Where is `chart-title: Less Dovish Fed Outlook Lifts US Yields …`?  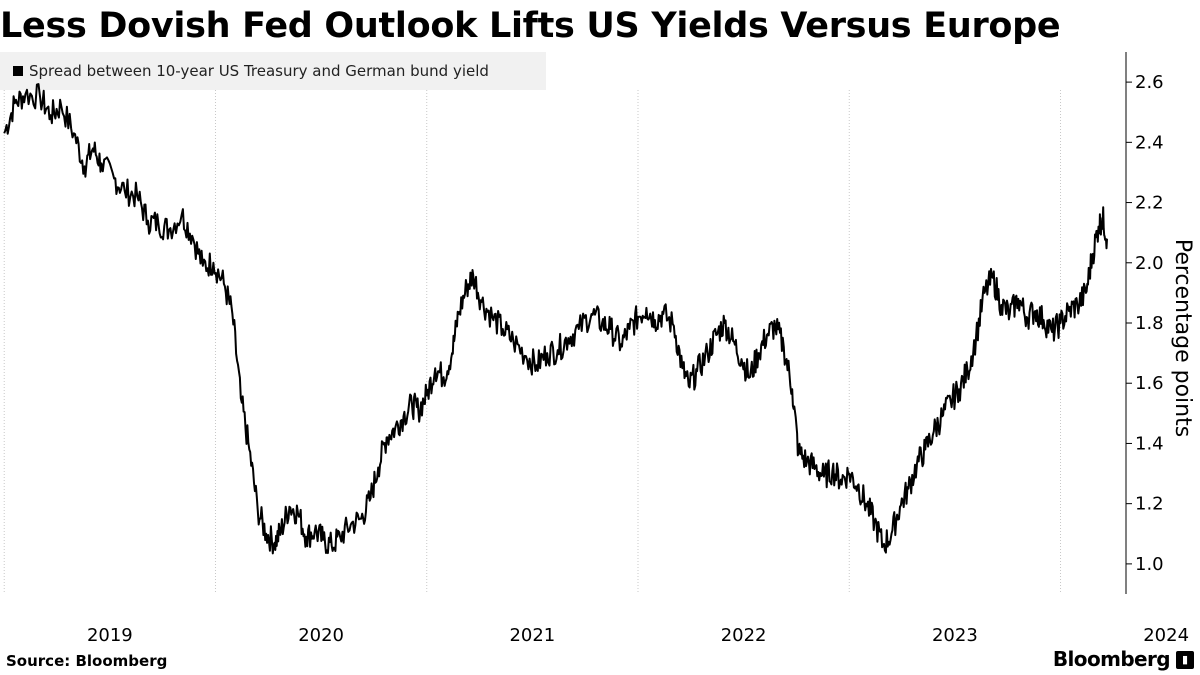
chart-title: Less Dovish Fed Outlook Lifts US Yields … is located at coordinates (530, 26).